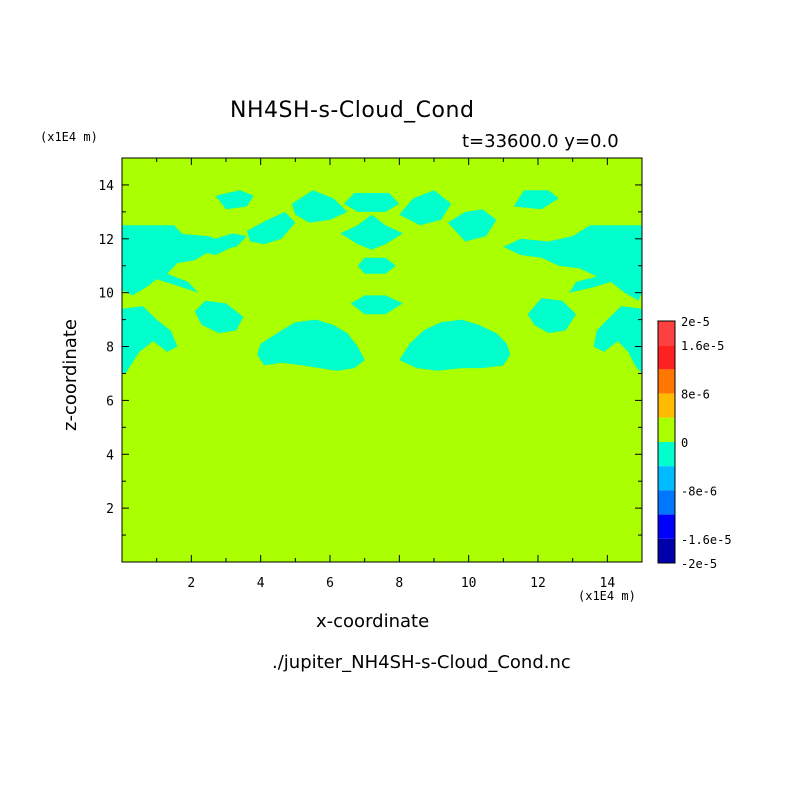 The width and height of the screenshot is (804, 804). I want to click on x-tick-label: 10, so click(469, 583).